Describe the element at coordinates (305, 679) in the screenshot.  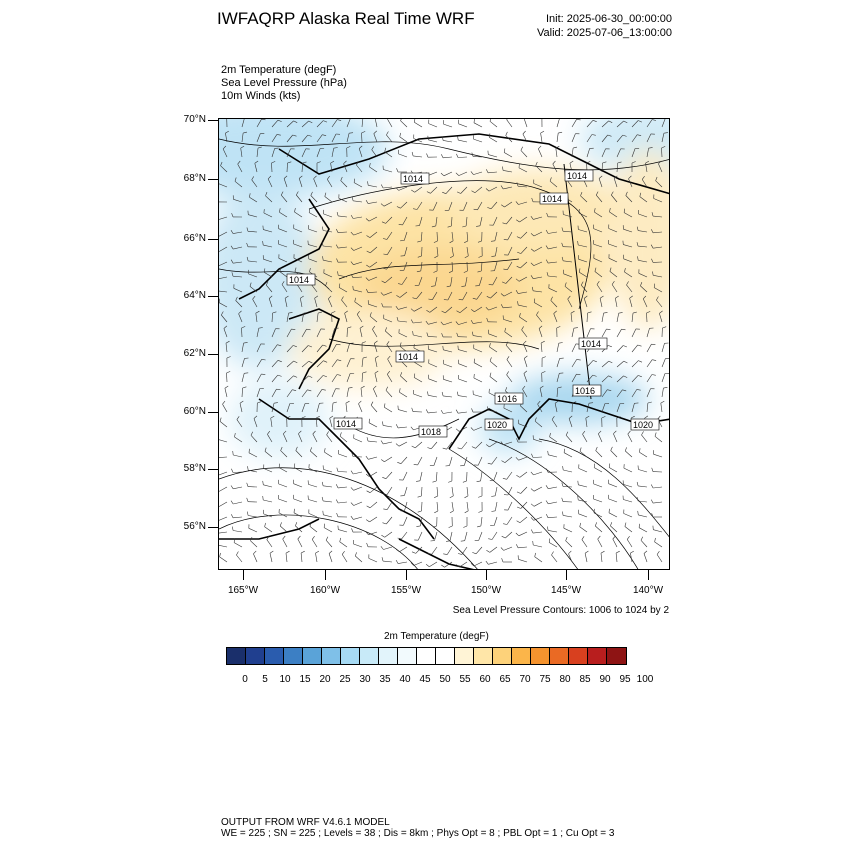
I see `colorbar-label: 15` at that location.